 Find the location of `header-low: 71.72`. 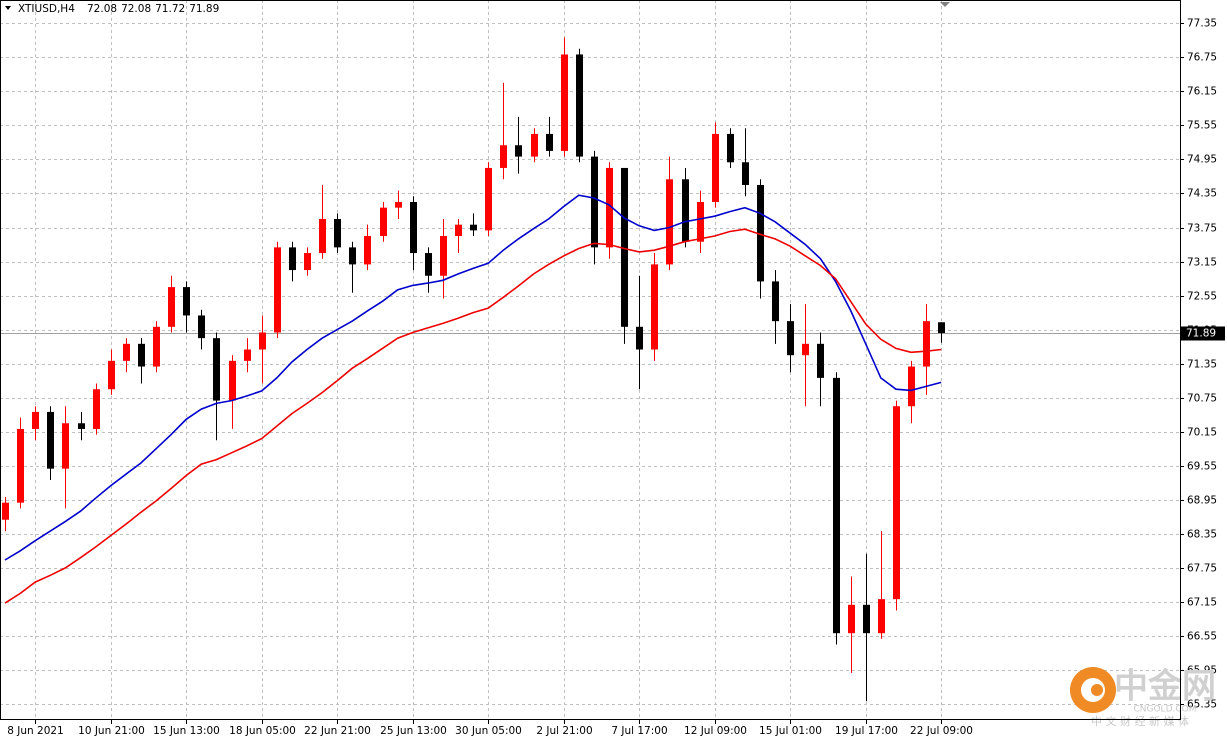

header-low: 71.72 is located at coordinates (170, 9).